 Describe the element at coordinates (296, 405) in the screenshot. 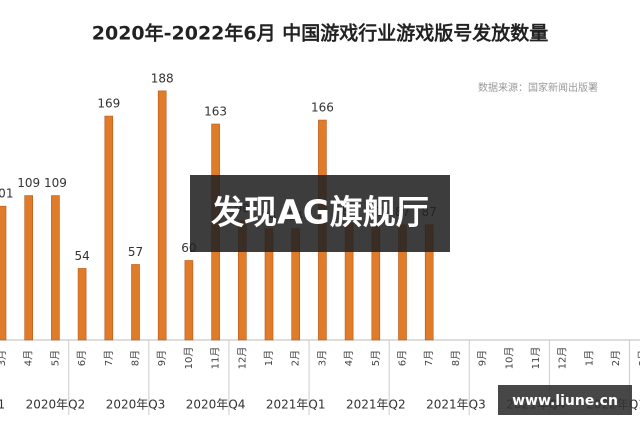

I see `quarter-label: 2021年Q1` at that location.